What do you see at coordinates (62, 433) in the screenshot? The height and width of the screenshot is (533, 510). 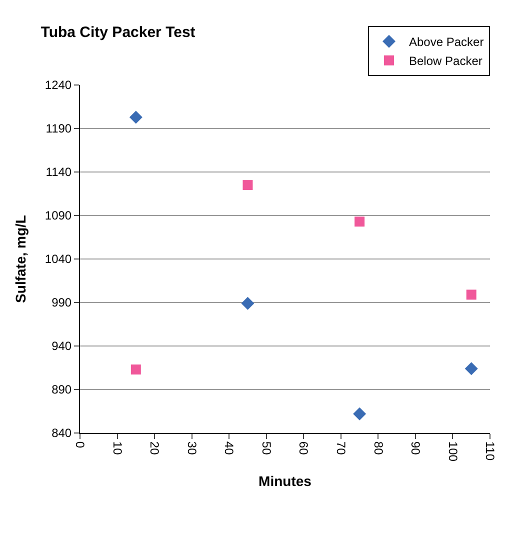 I see `y-tick-label: 840` at bounding box center [62, 433].